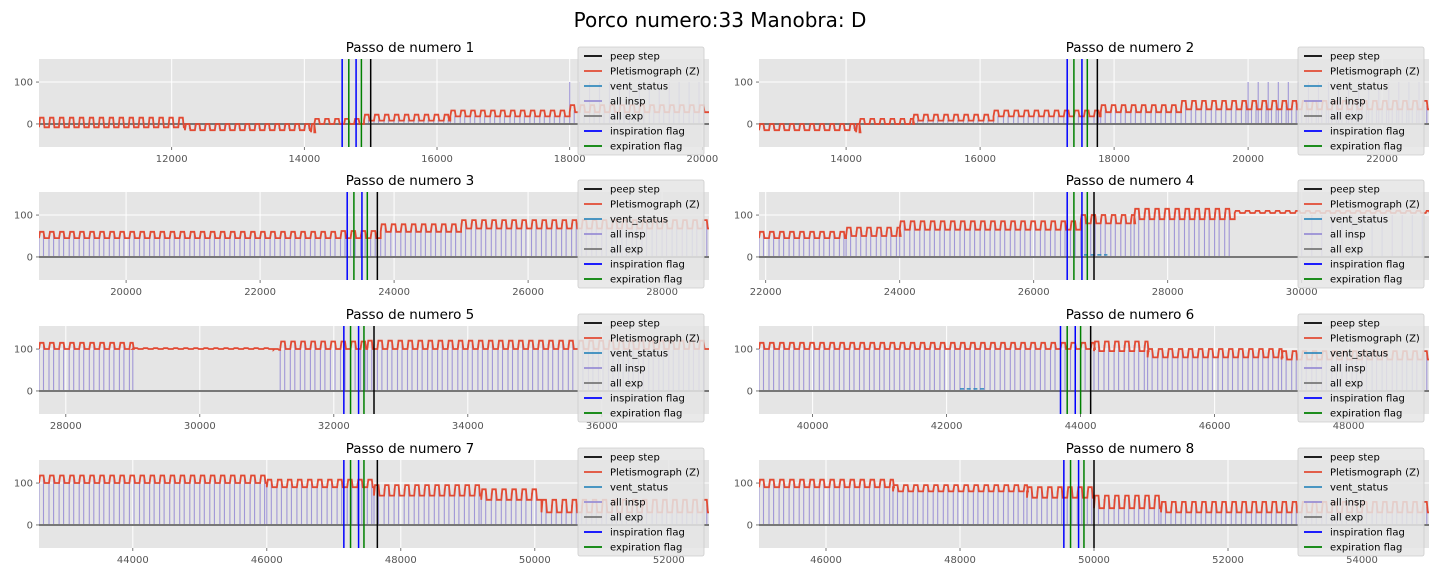  I want to click on subplot-title: Passo de numero 7, so click(410, 449).